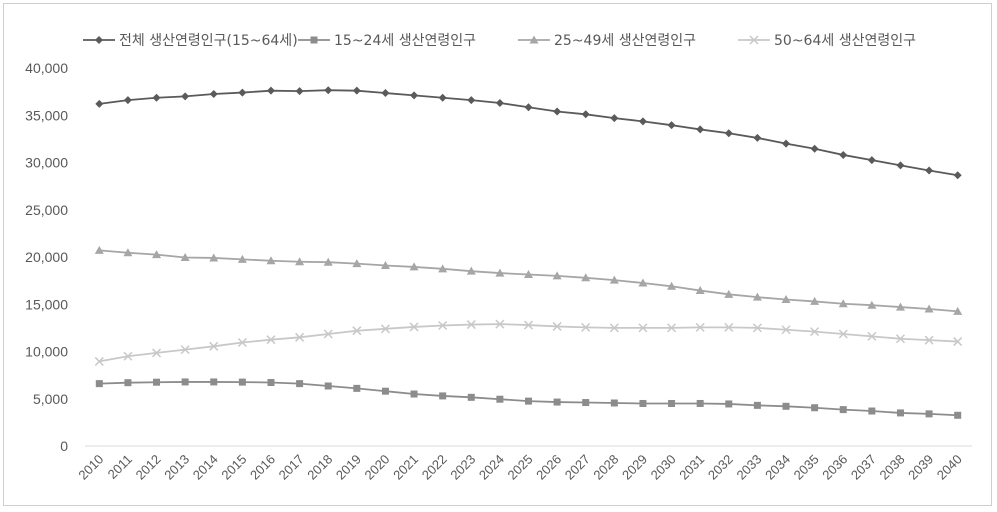 Image resolution: width=997 pixels, height=512 pixels. I want to click on x-tick-label: 2019, so click(348, 467).